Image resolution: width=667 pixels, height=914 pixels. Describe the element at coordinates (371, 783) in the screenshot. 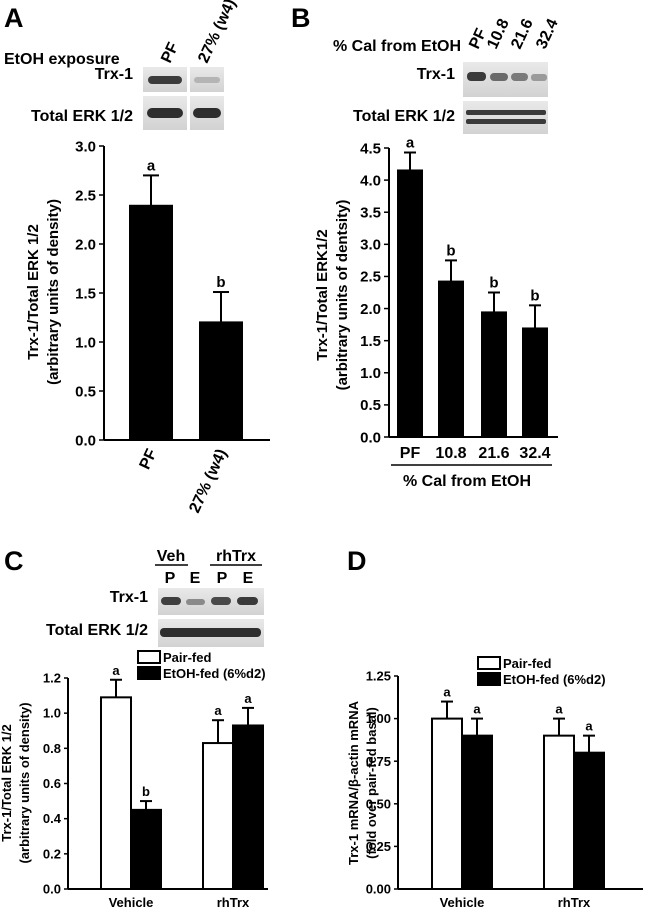

I see `y-axis-label: (fold over pair-fed basal)` at that location.